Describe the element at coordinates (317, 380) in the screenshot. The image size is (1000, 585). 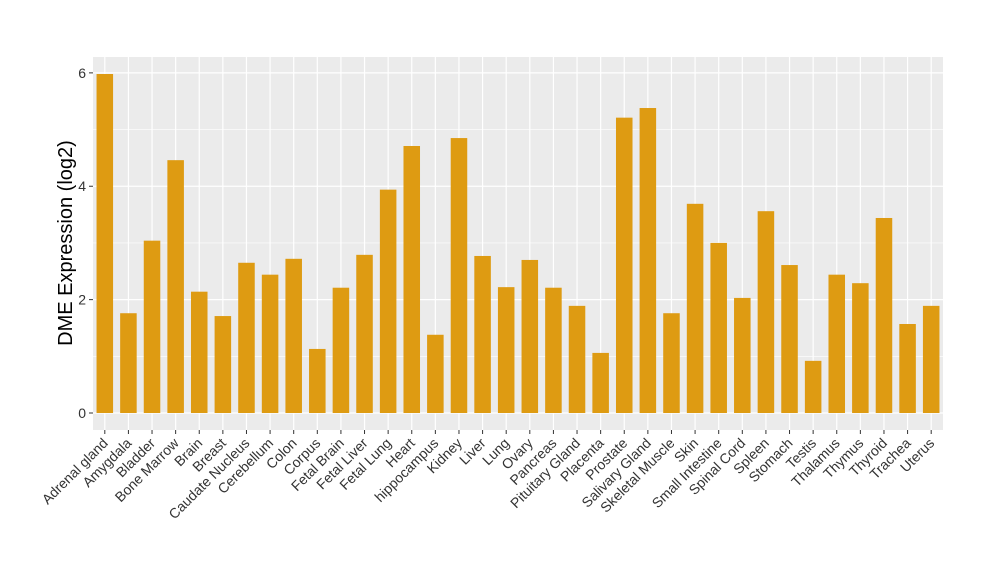
I see `bar-corpus` at that location.